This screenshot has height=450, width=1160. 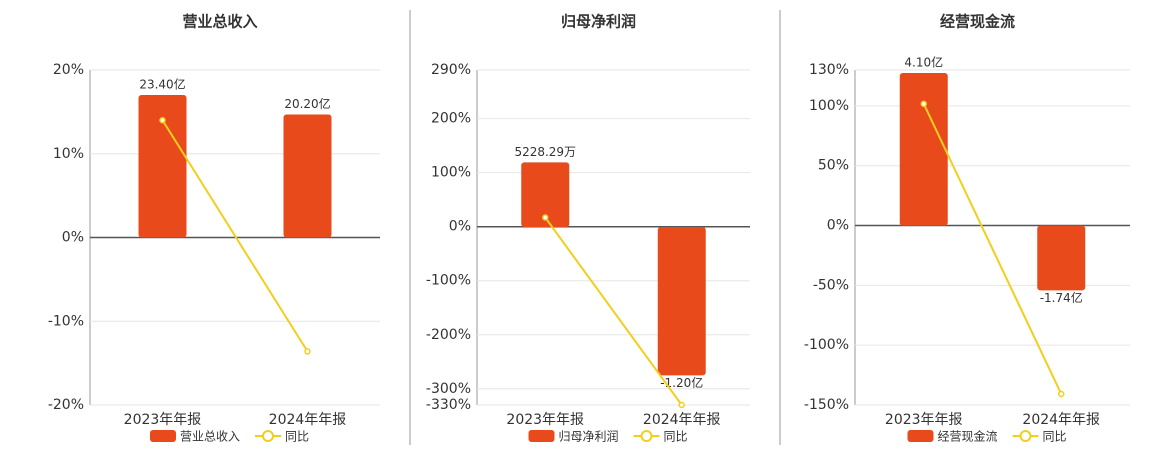 I want to click on value-label: -1.74亿, so click(x=1061, y=297).